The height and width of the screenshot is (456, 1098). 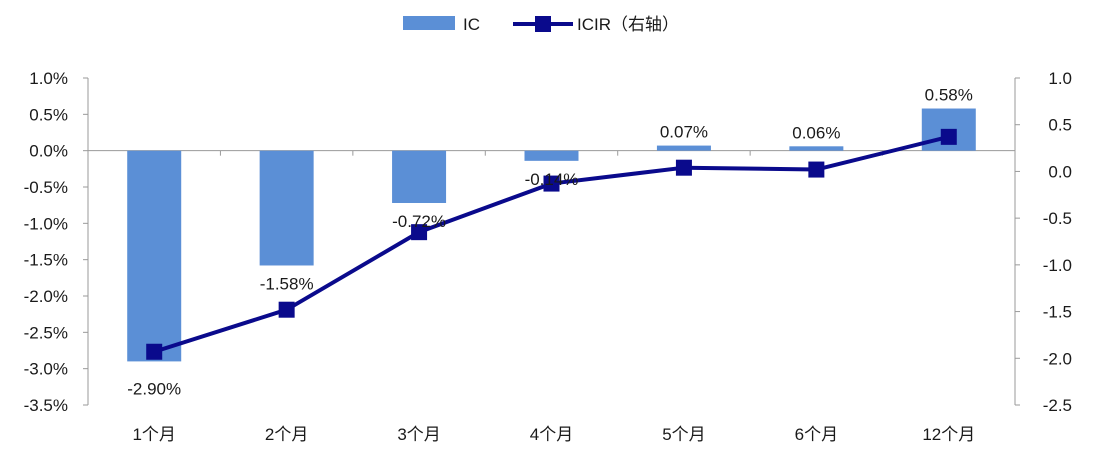 I want to click on y-left-tick-label: -2.0%, so click(x=46, y=296).